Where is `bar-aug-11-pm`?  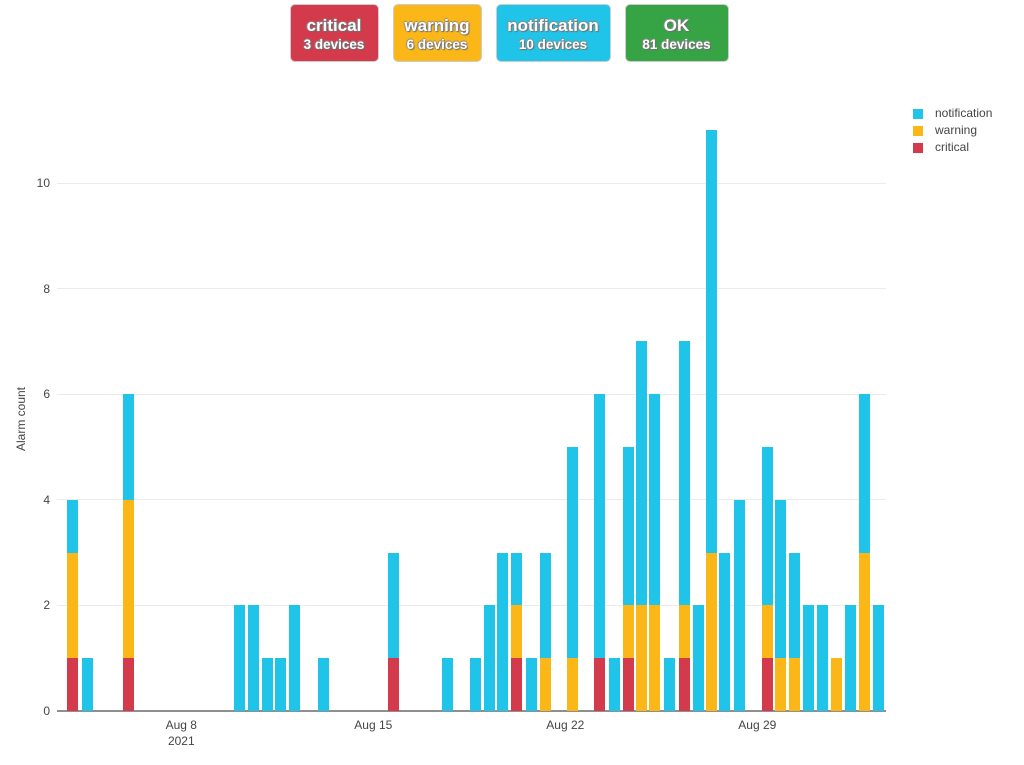
bar-aug-11-pm is located at coordinates (281, 684).